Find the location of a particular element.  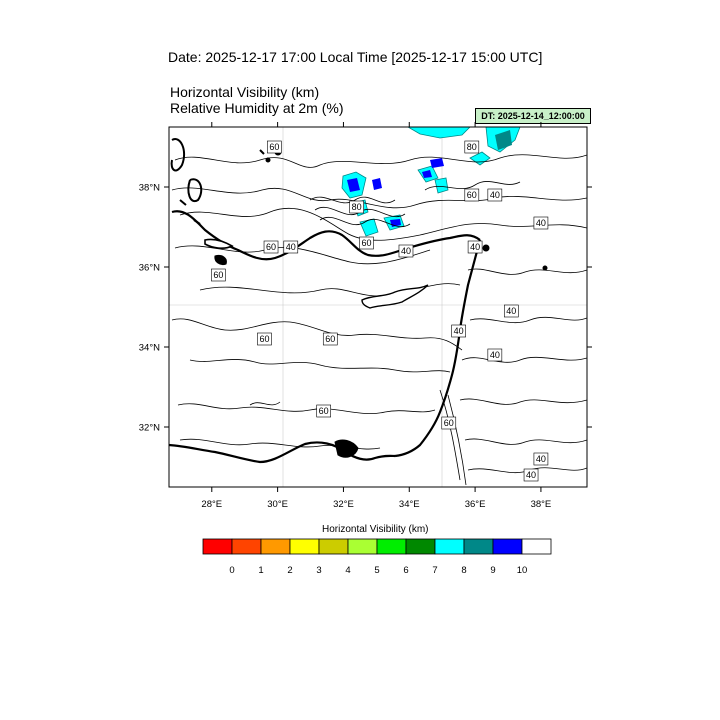

legend-label: 2 is located at coordinates (289, 570).